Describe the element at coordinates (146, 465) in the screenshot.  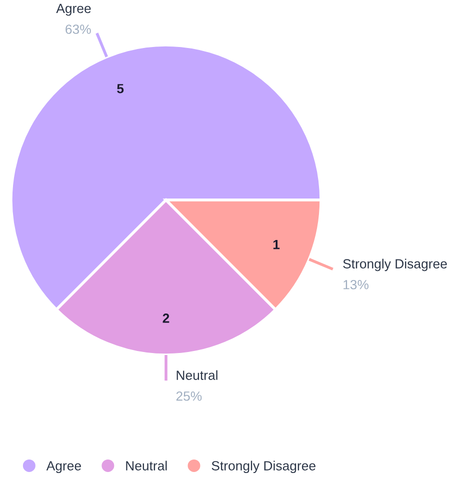
I see `legend-label: Neutral` at that location.